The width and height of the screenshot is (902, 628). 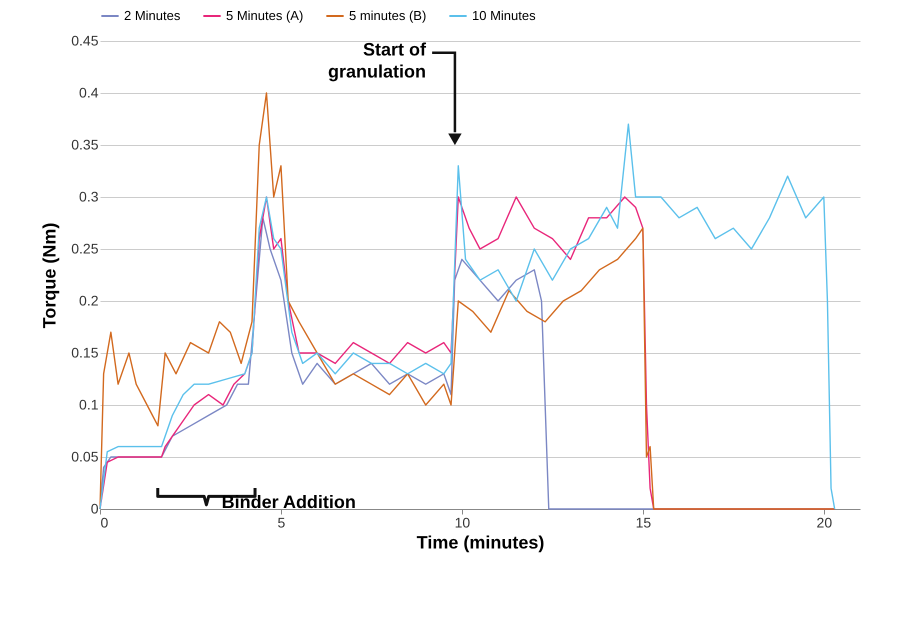 I want to click on x-tick-label: 15, so click(x=644, y=522).